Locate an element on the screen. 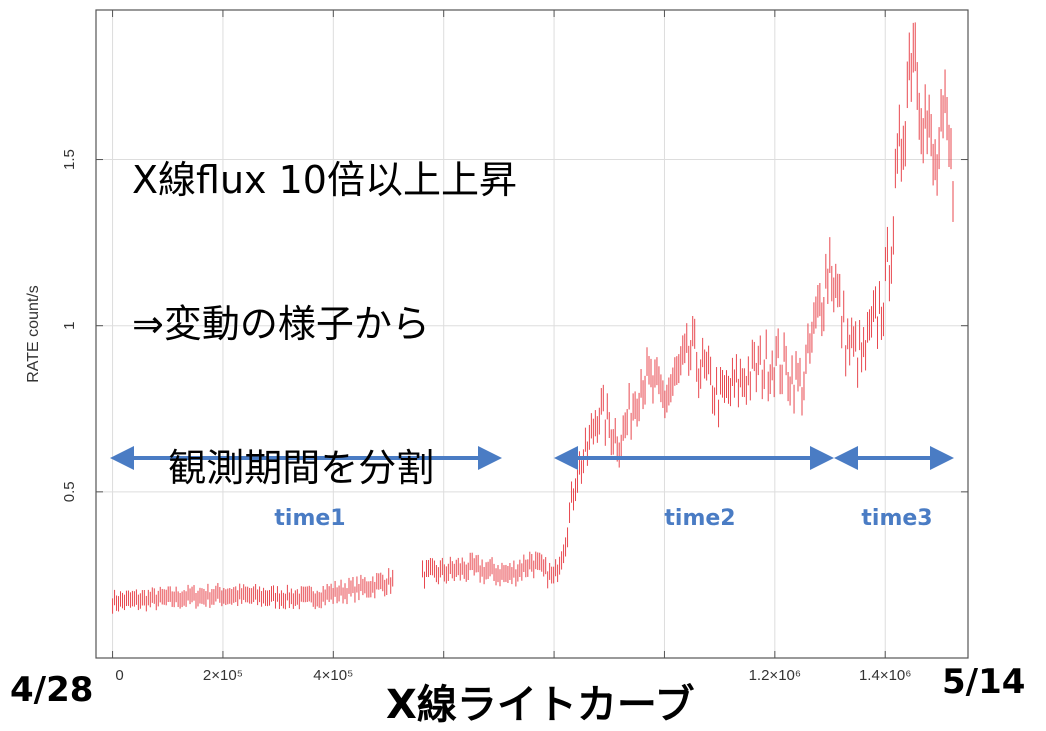  x-tick-label: 0 is located at coordinates (119, 675).